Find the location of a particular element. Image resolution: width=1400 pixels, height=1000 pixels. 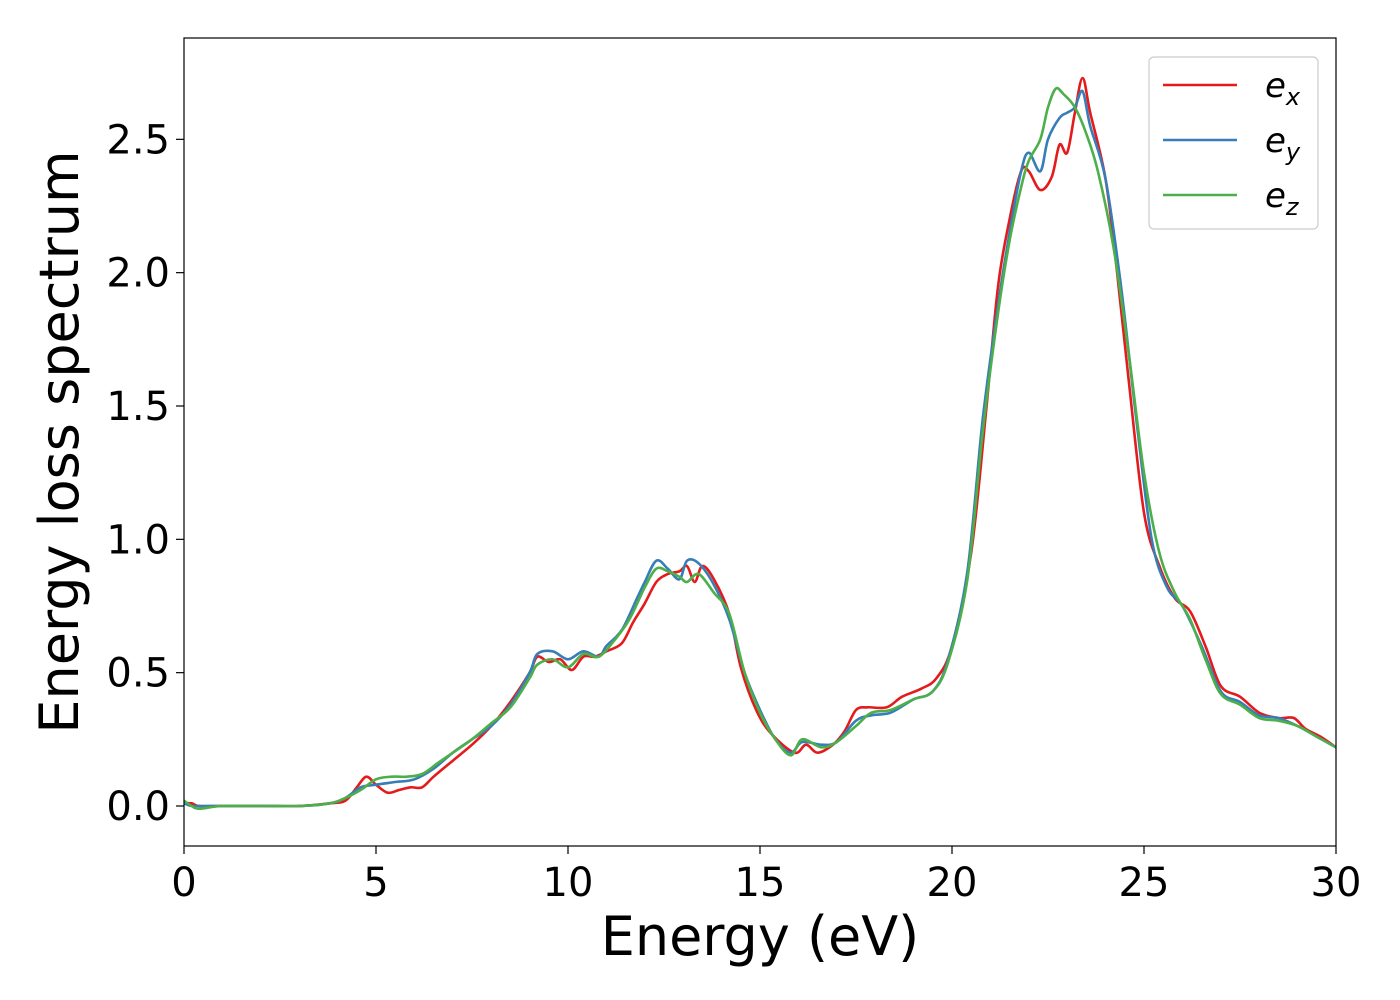

x-tick-label: 15 is located at coordinates (760, 883).